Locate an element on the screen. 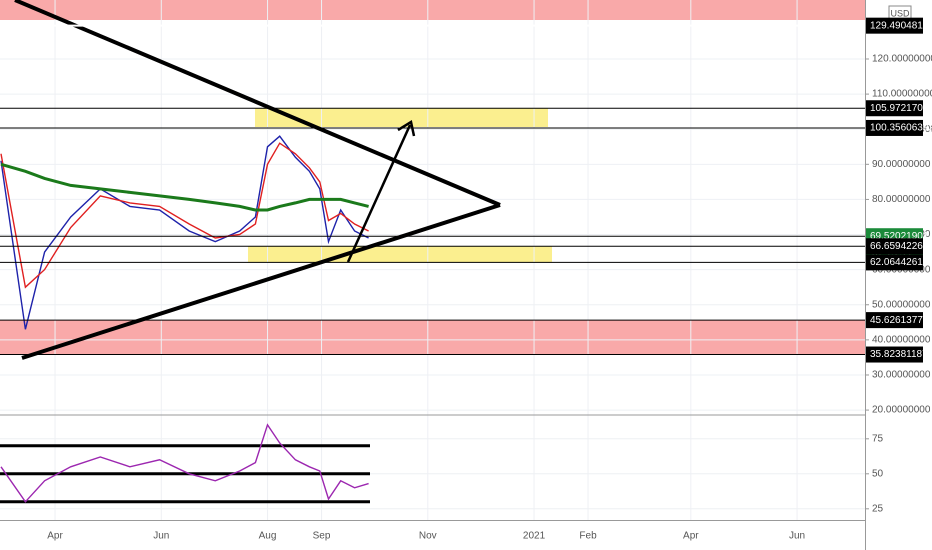  base-zone is located at coordinates (400, 254).